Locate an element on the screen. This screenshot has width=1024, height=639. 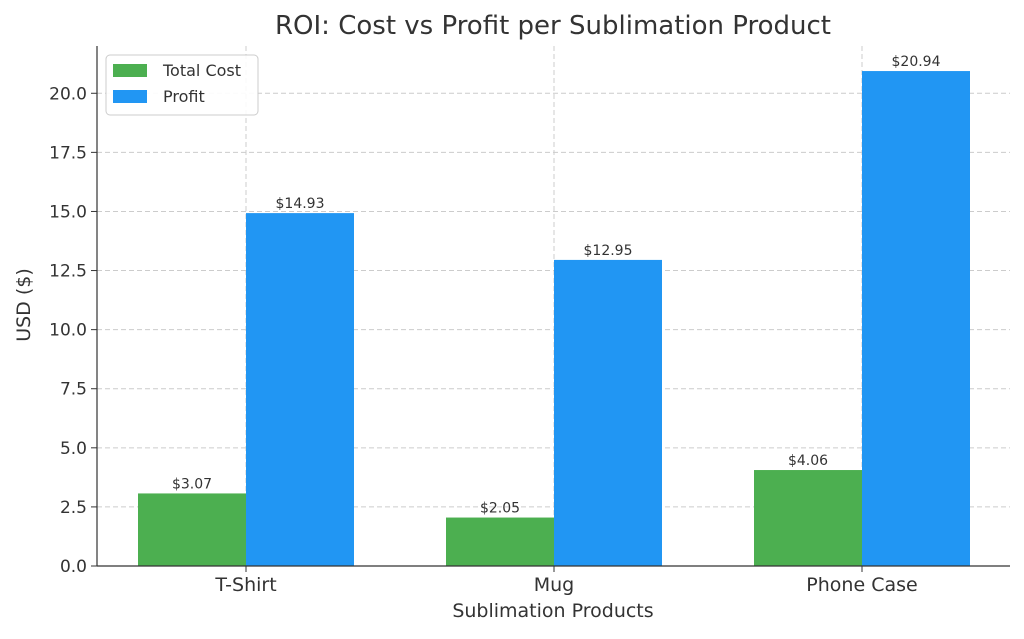
y-tick-label: 5.0 is located at coordinates (73, 449).